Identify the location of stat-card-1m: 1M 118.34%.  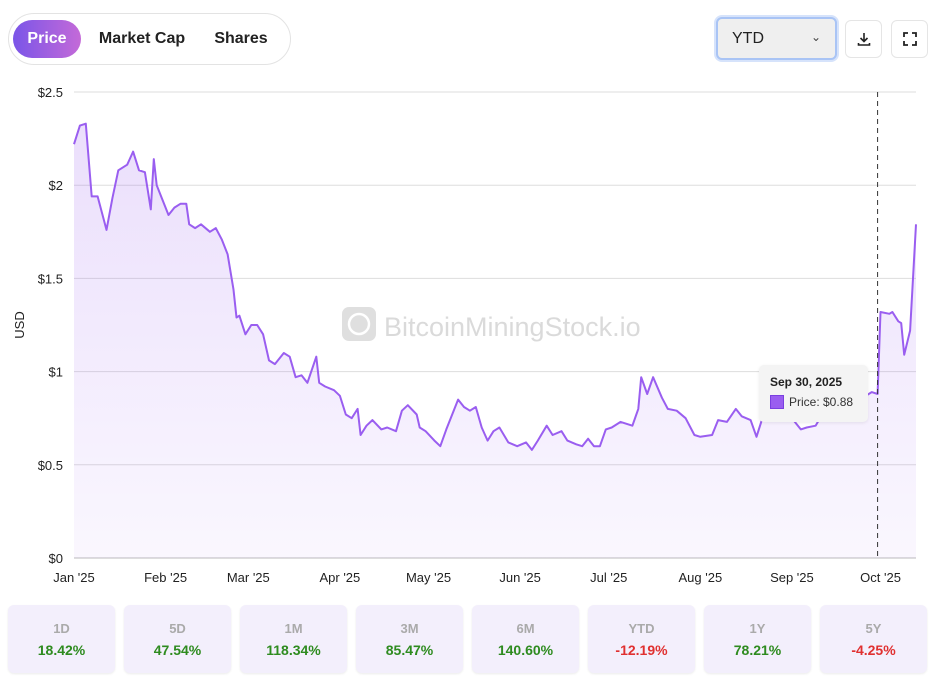
(293, 639).